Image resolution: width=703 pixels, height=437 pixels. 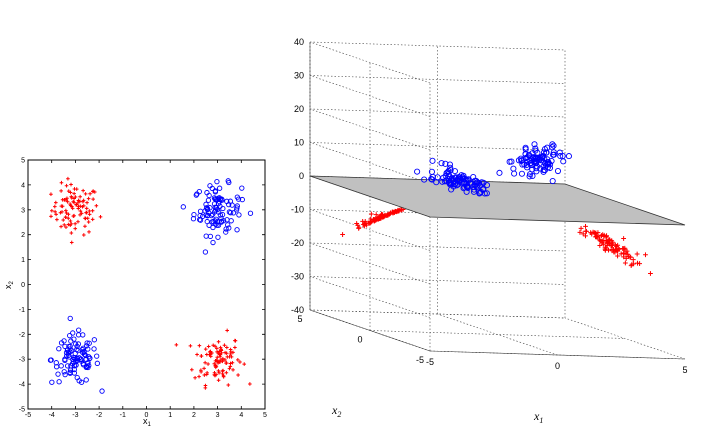 I want to click on y-tick-label: 4, so click(x=23, y=185).